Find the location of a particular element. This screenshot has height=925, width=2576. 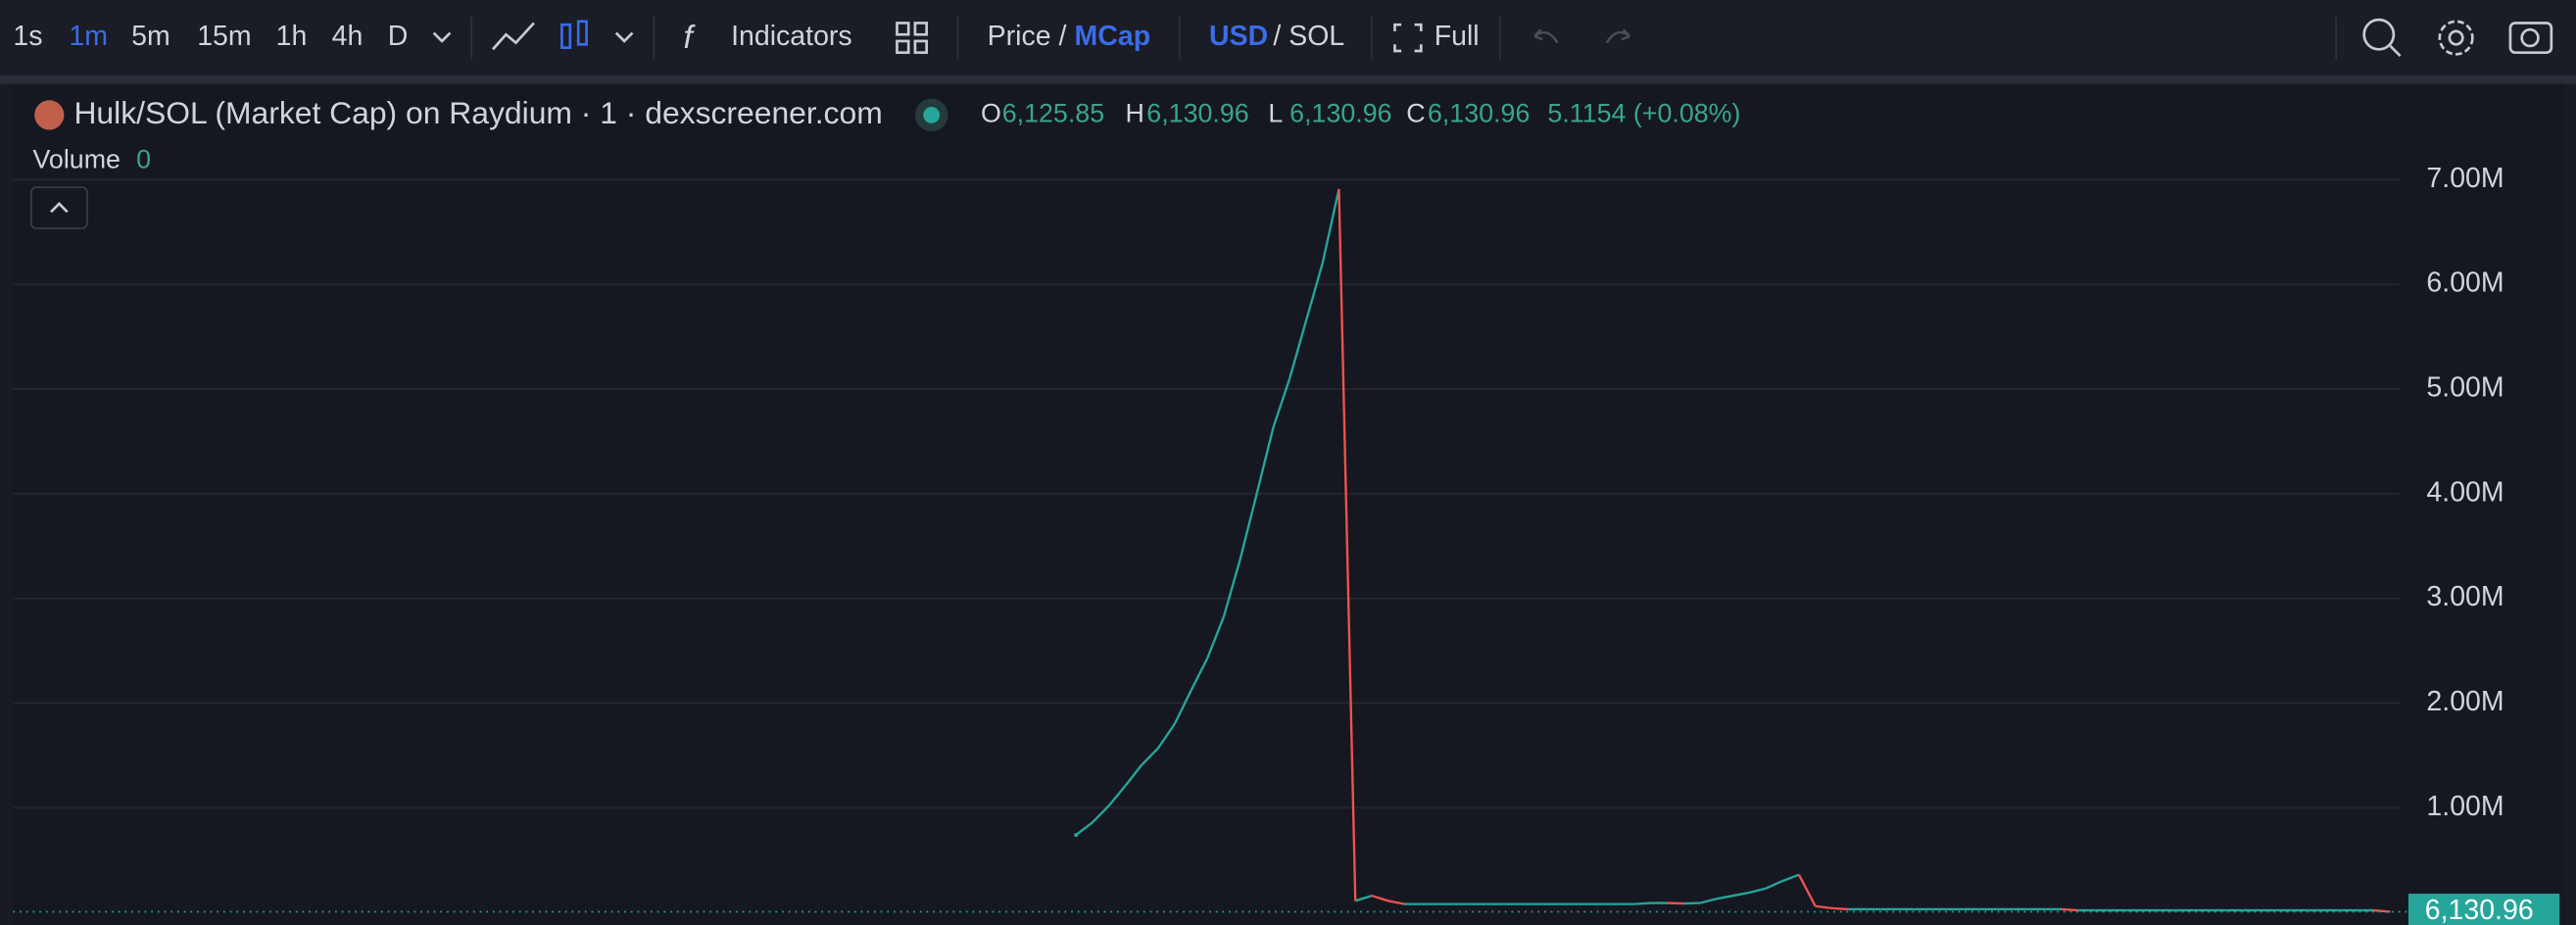

ohlc-group: O 6,125.85 H 6,130.96 L 6,130.96 C 6,130.96 is located at coordinates (1255, 112).